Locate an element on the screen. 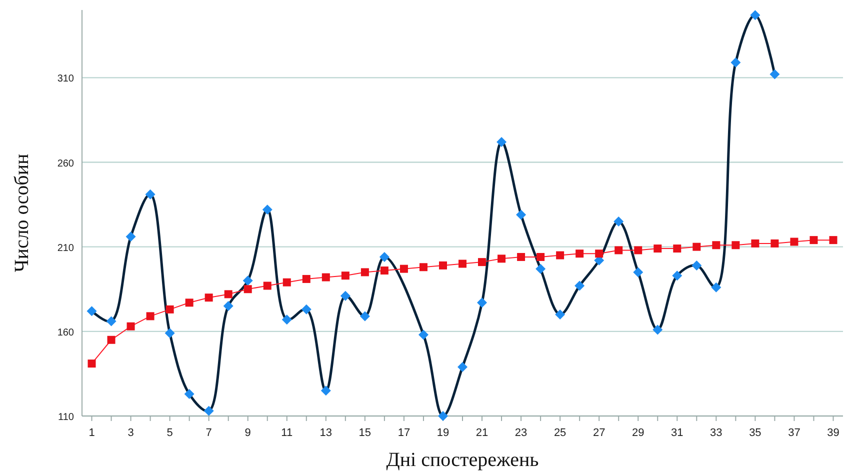 The height and width of the screenshot is (472, 861). x-tick-label: 13 is located at coordinates (326, 433).